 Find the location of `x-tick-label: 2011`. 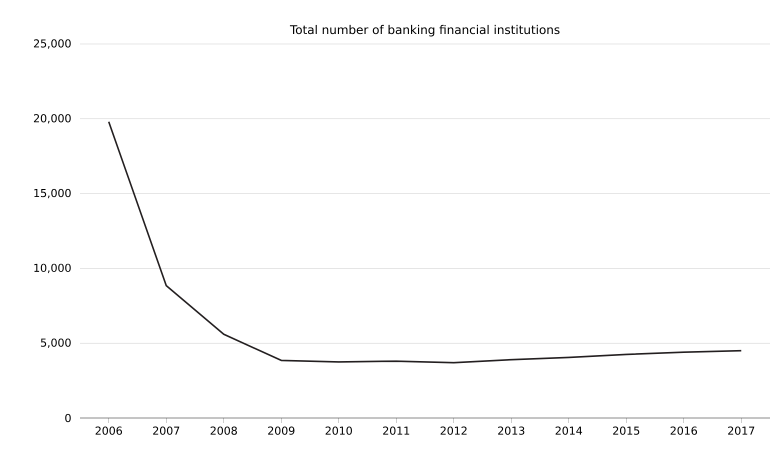

x-tick-label: 2011 is located at coordinates (396, 430).